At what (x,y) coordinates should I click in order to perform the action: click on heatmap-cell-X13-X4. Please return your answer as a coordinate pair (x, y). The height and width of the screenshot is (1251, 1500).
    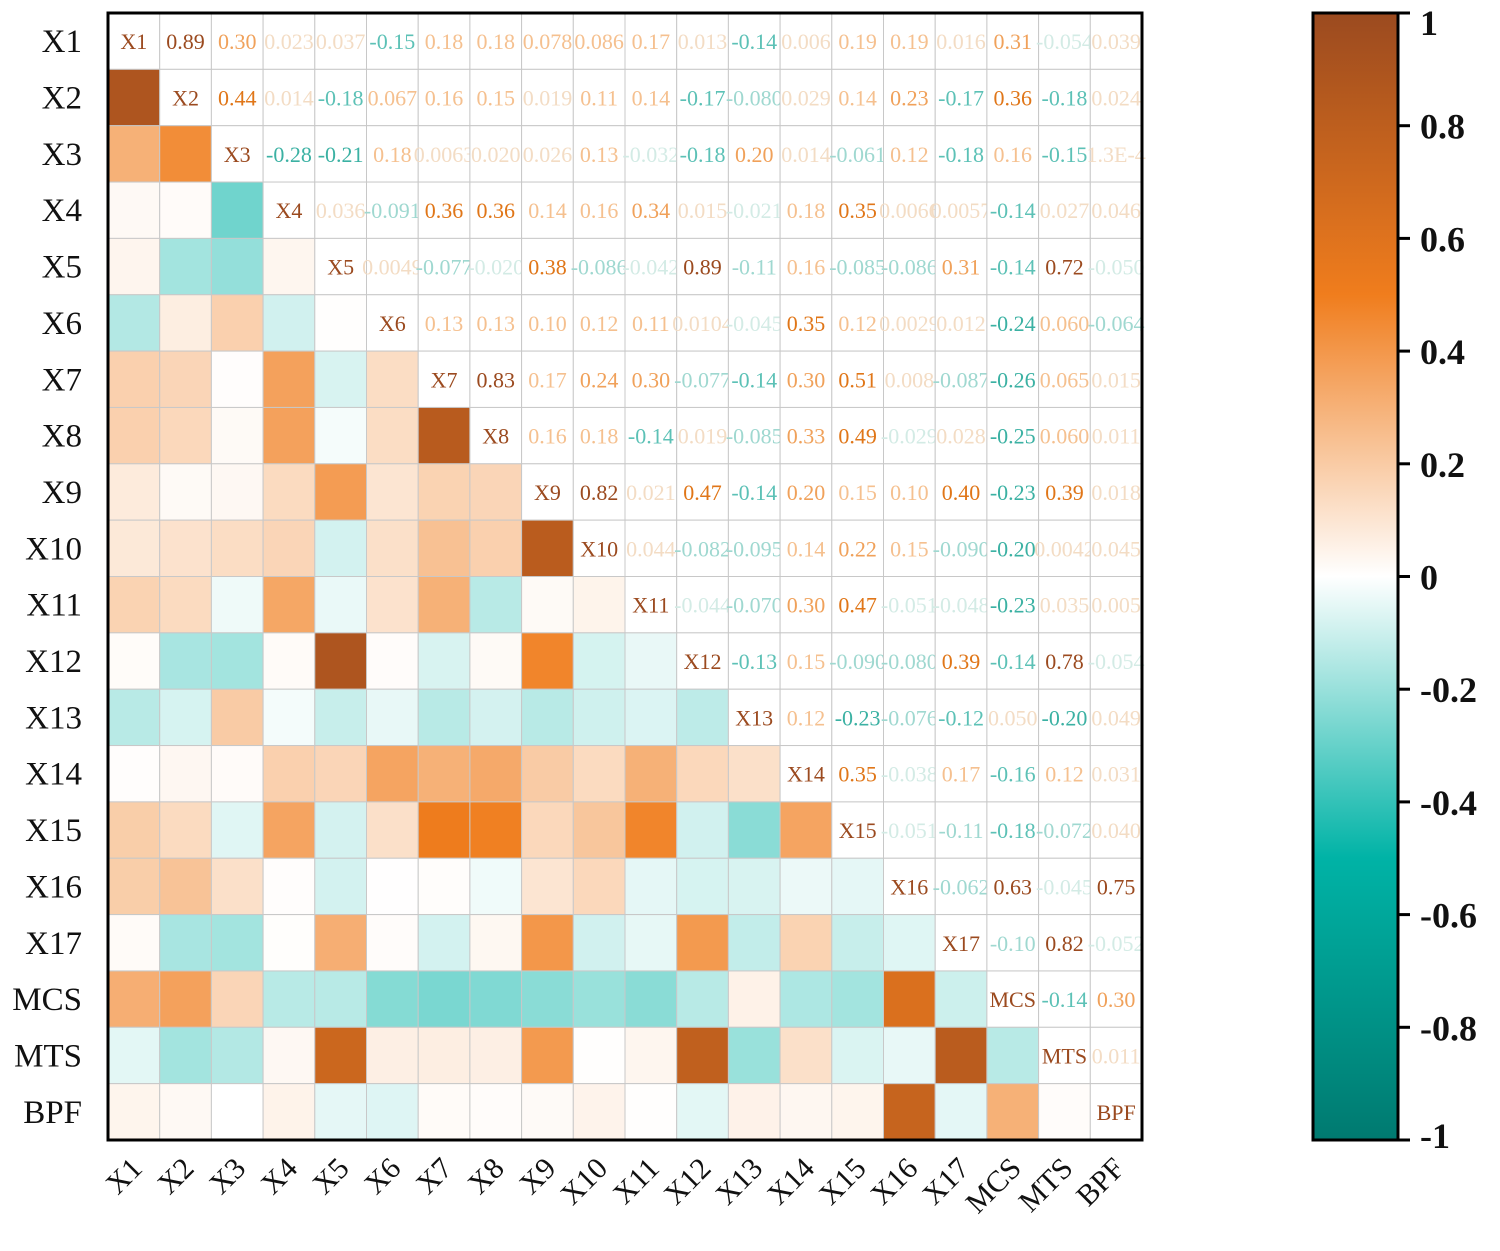
    Looking at the image, I should click on (289, 717).